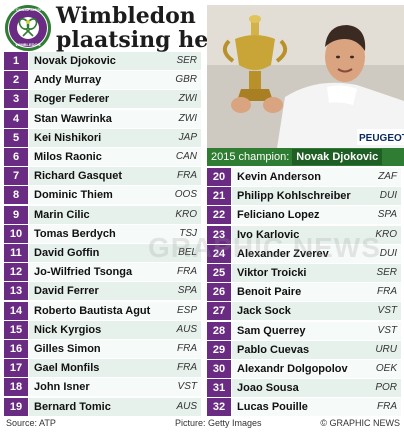 The width and height of the screenshot is (404, 433). I want to click on seed-number: 28, so click(219, 330).